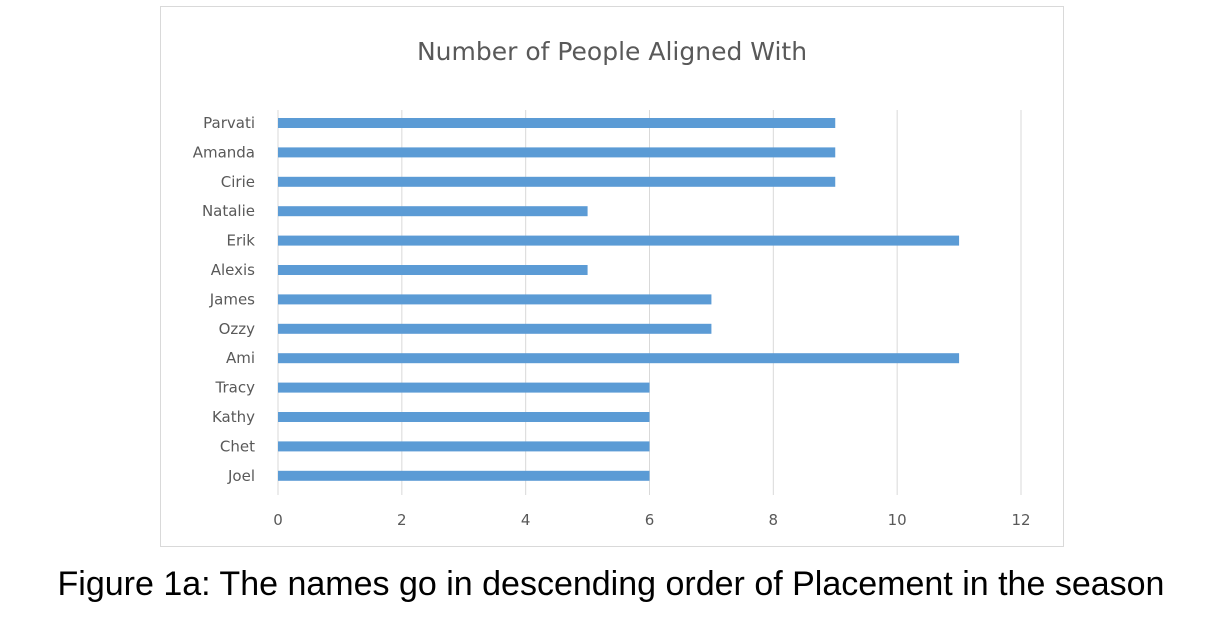  What do you see at coordinates (897, 520) in the screenshot?
I see `x-tick-label: 10` at bounding box center [897, 520].